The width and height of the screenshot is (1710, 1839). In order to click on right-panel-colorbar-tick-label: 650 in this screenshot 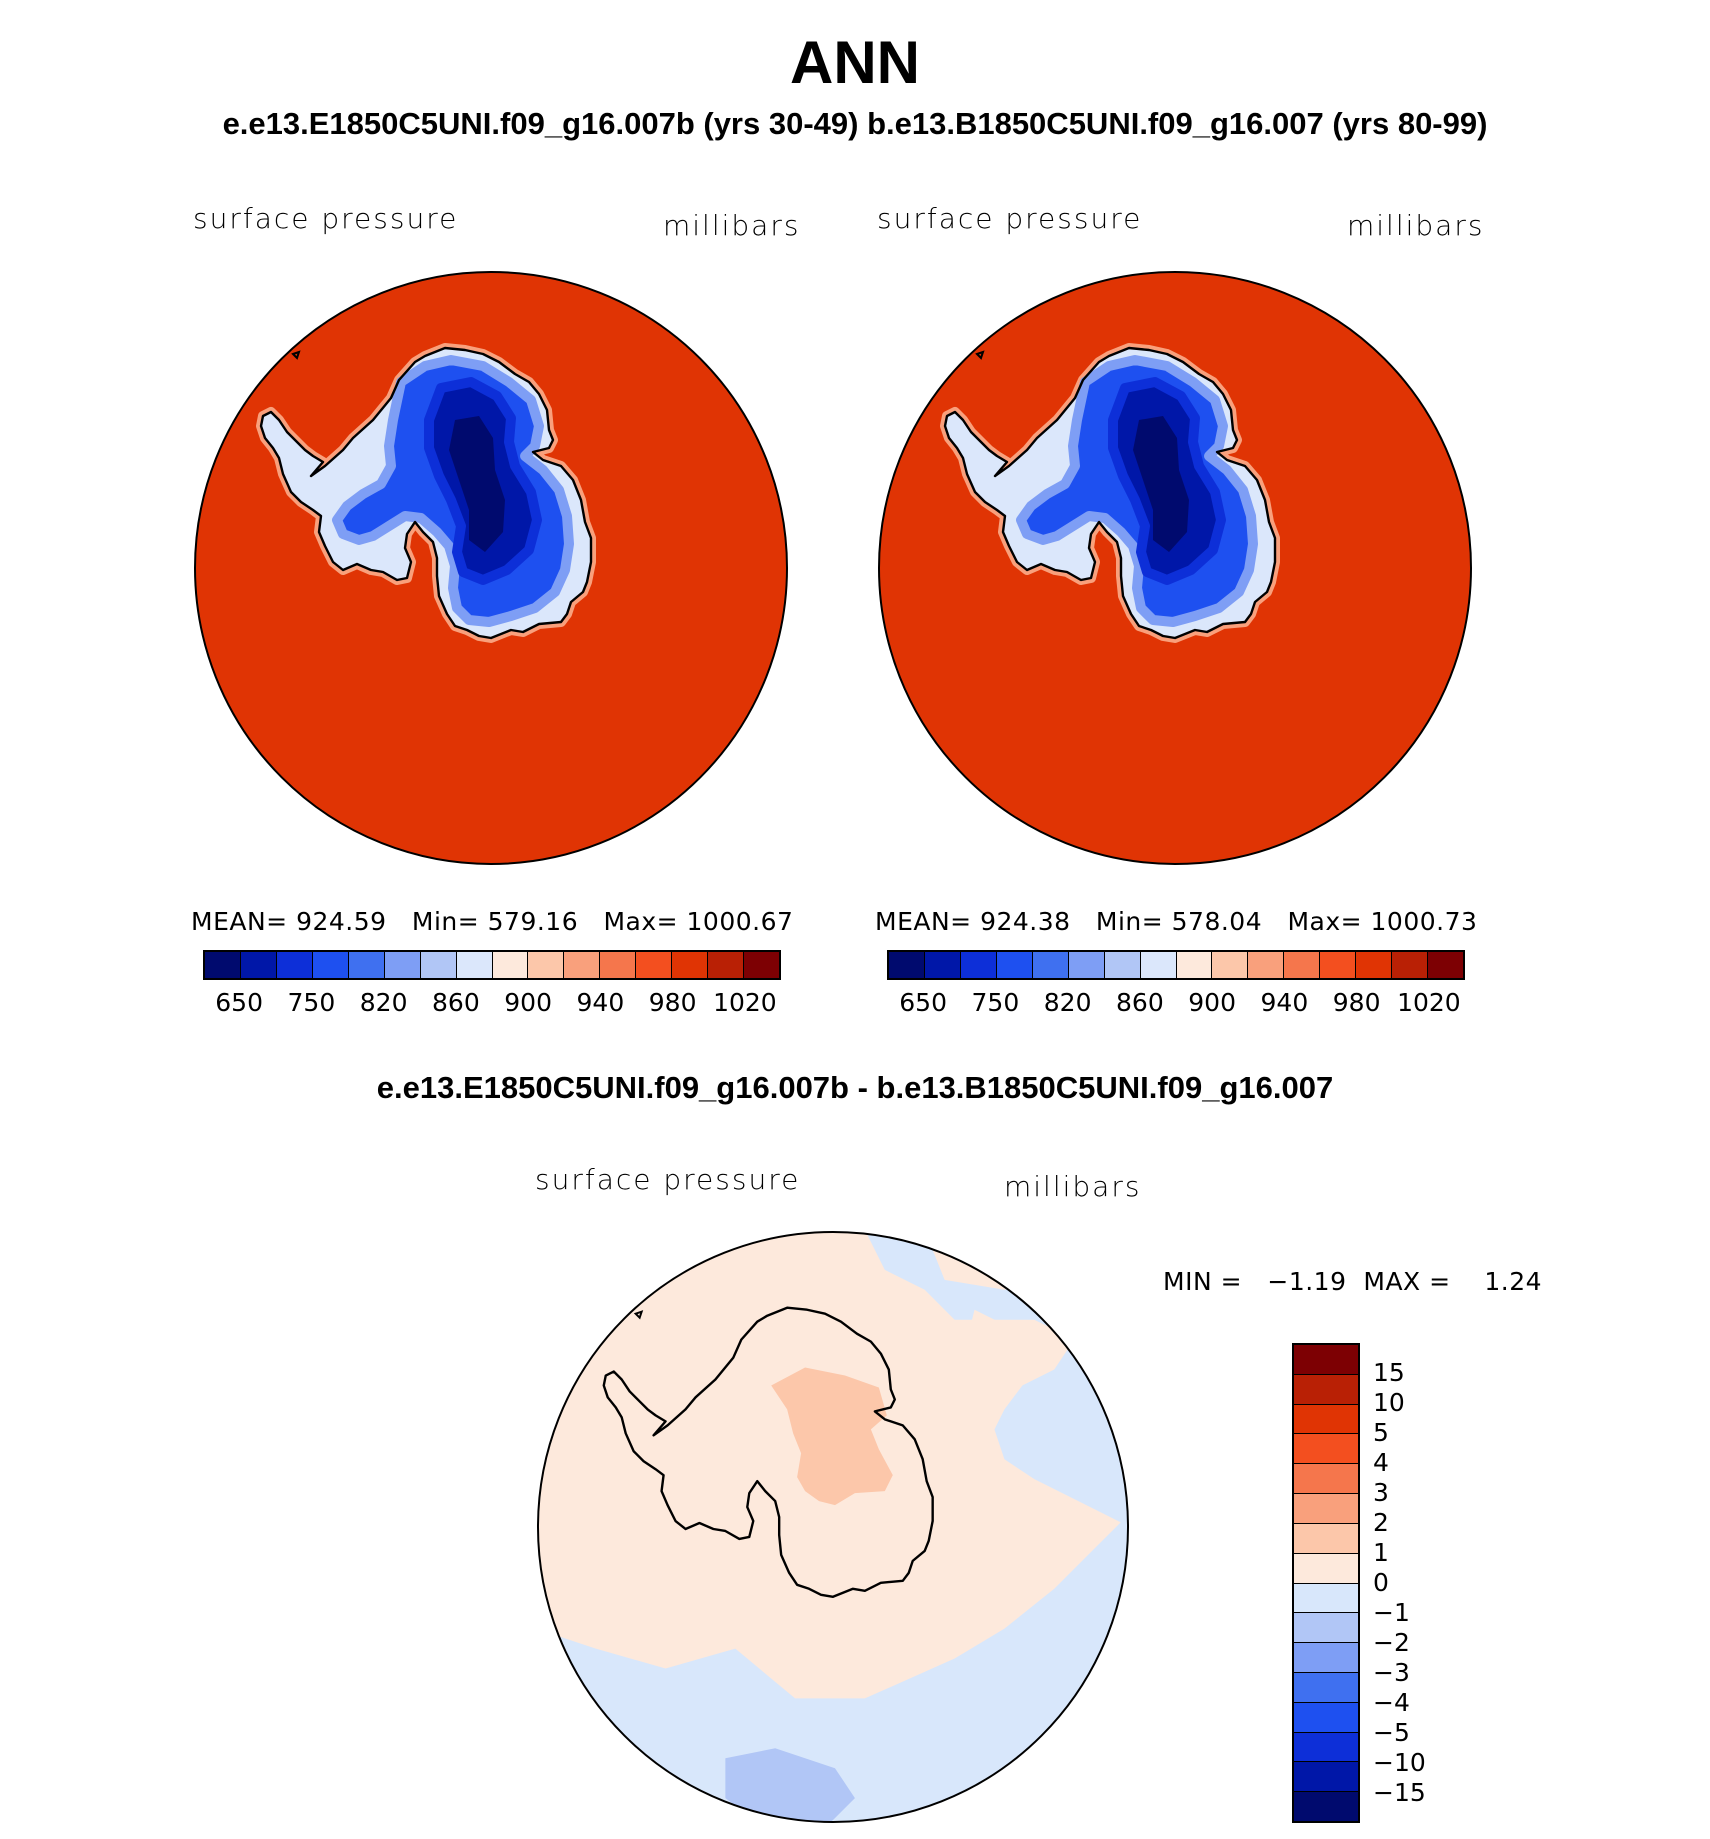, I will do `click(923, 1002)`.